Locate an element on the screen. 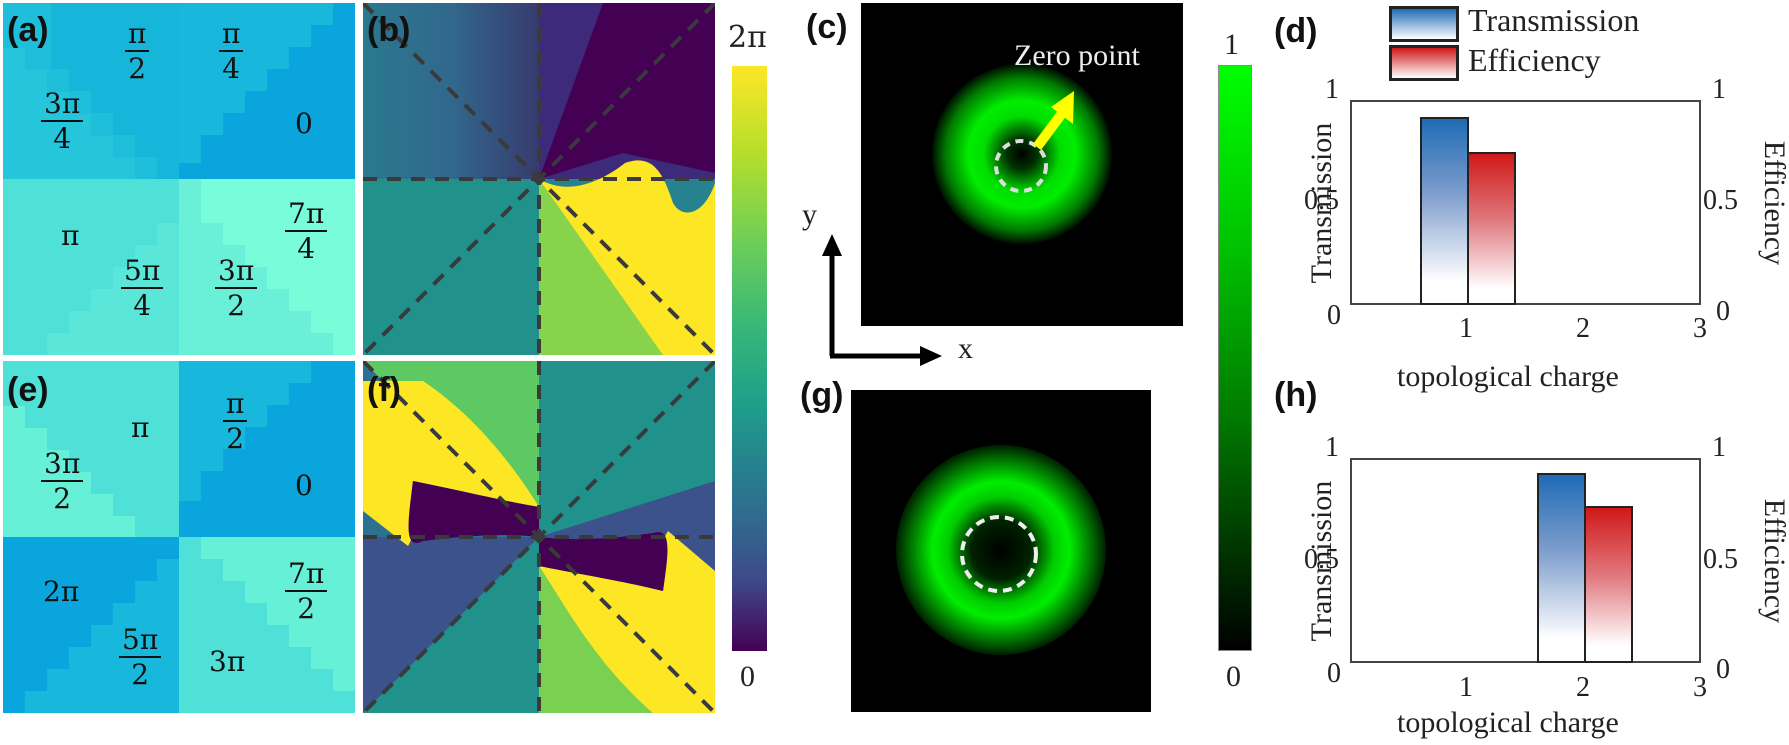 Image resolution: width=1789 pixels, height=745 pixels. legend-swatch-transmission is located at coordinates (1424, 24).